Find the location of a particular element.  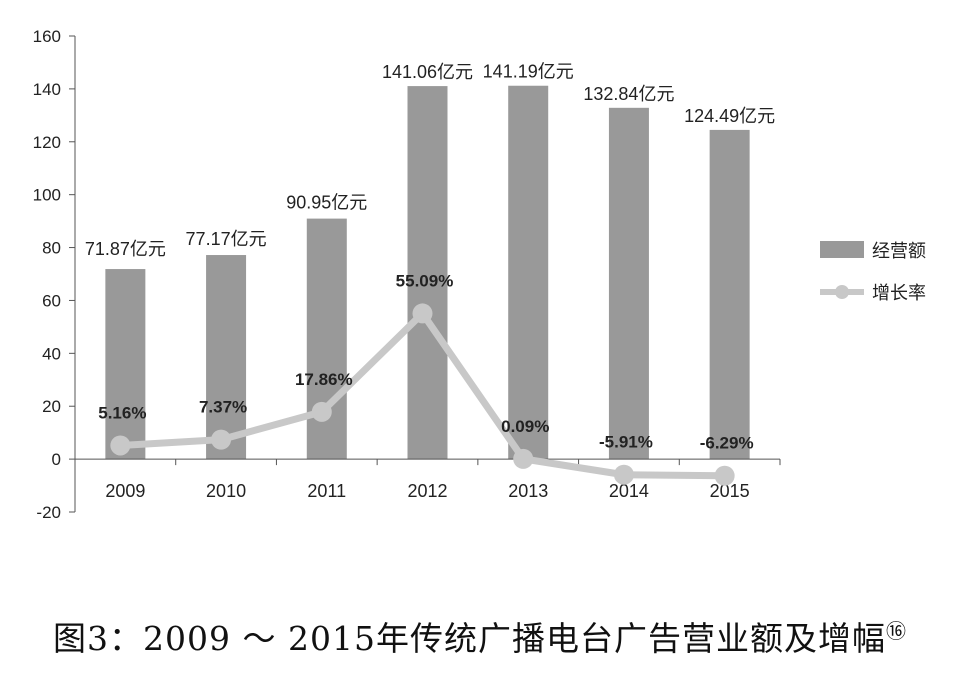

x-tick-label: 2012 is located at coordinates (427, 491).